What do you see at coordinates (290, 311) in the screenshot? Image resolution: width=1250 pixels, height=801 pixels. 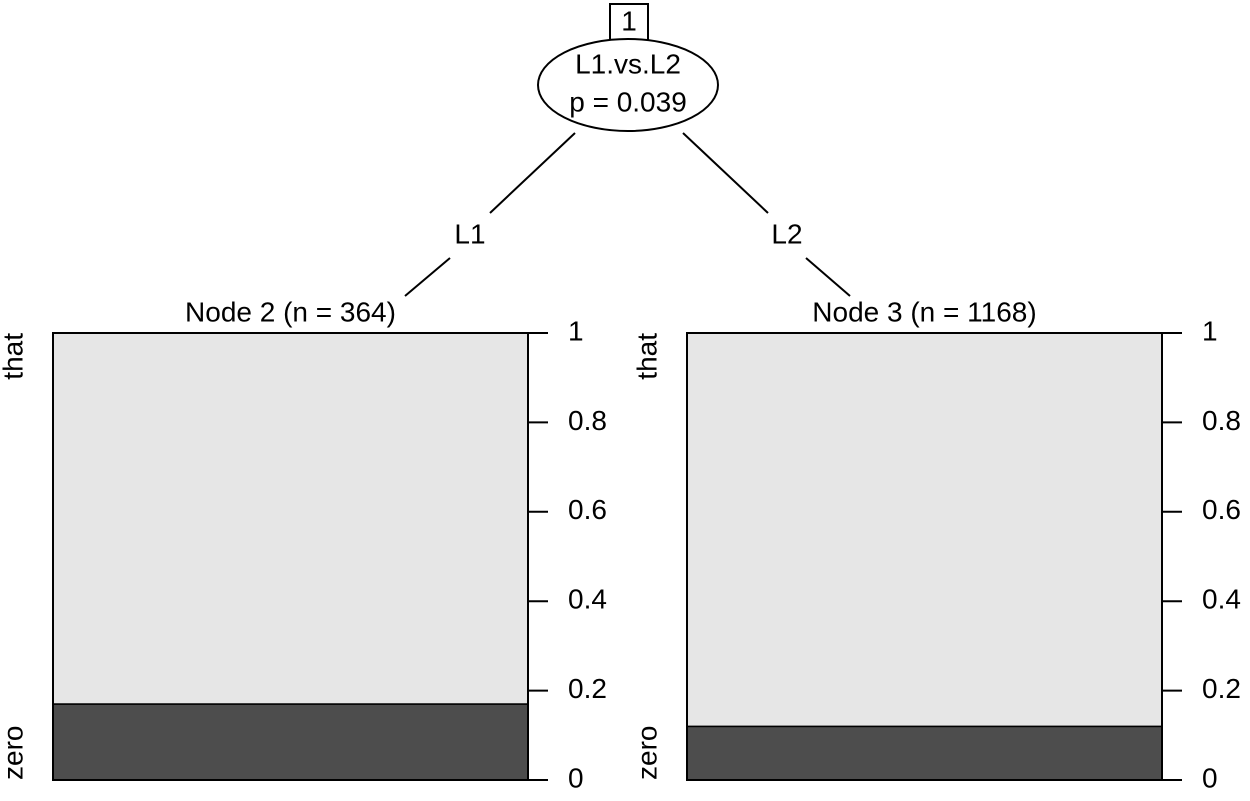 I see `node-title: Node 2 (n = 364)` at bounding box center [290, 311].